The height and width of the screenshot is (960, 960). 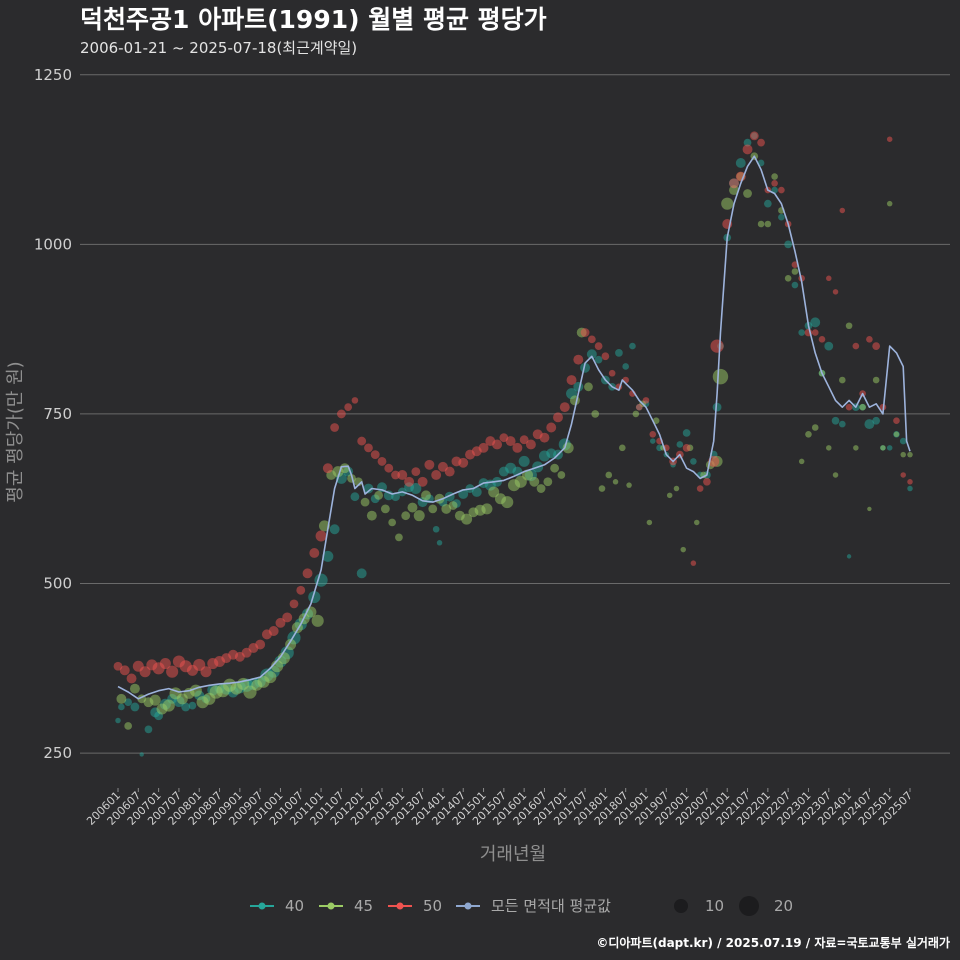 I want to click on legend-item-50: 50, so click(x=415, y=906).